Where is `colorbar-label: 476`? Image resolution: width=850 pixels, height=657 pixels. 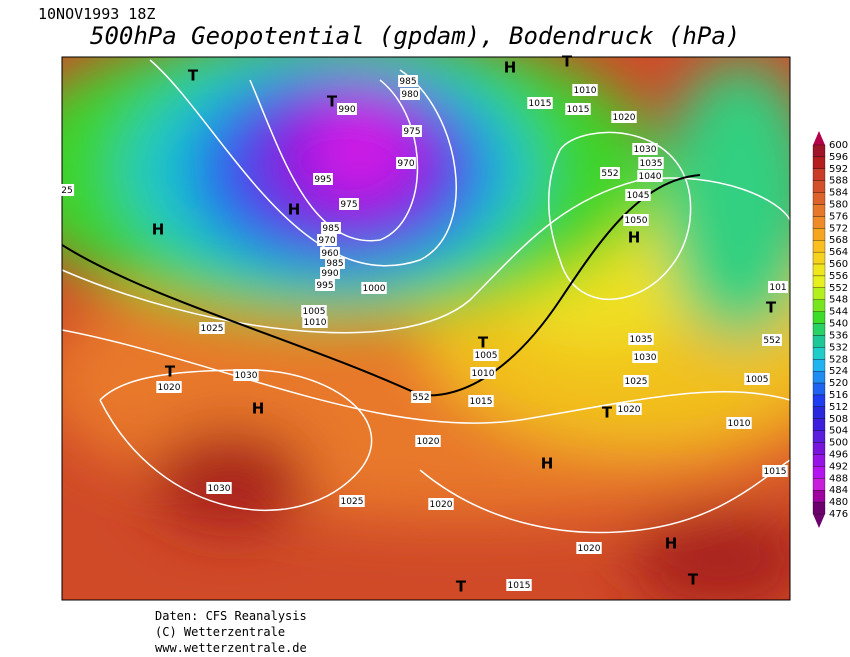 colorbar-label: 476 is located at coordinates (838, 514).